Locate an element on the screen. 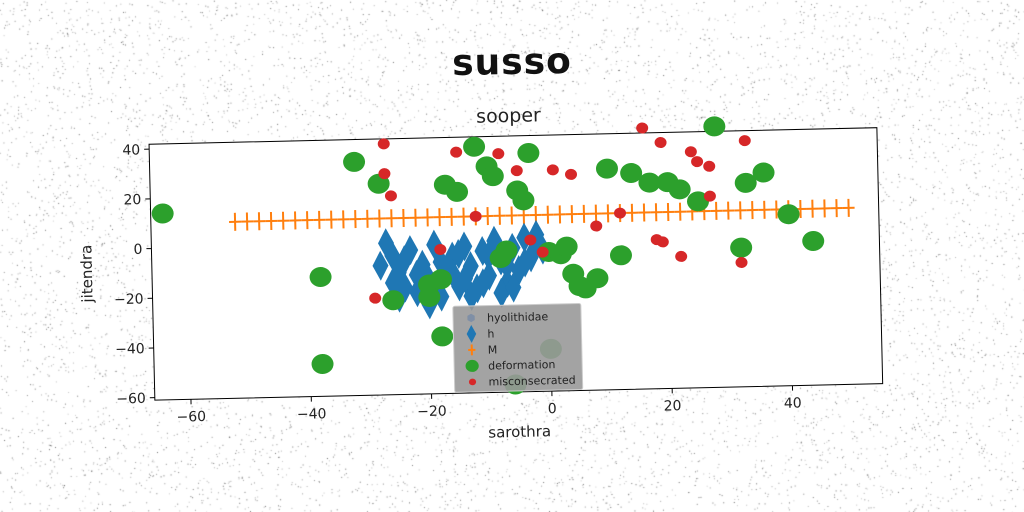 This screenshot has height=512, width=1024. y-tick-label: −60 is located at coordinates (131, 399).